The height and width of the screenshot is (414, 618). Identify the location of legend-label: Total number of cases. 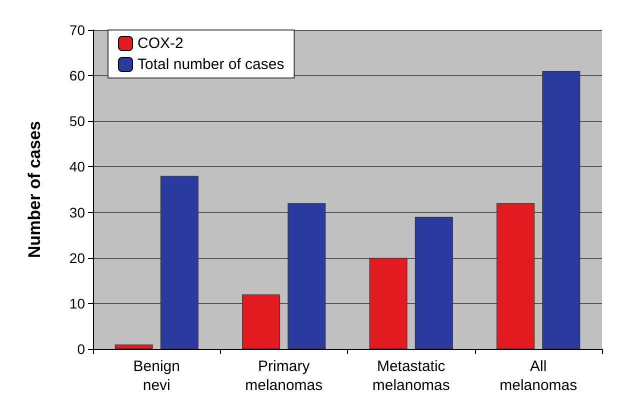
(211, 64).